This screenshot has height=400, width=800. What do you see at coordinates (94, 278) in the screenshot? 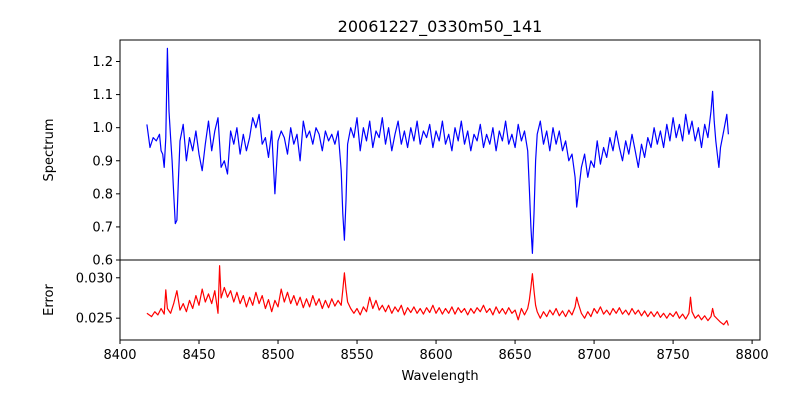
I see `error-ytick-label: 0.030` at bounding box center [94, 278].